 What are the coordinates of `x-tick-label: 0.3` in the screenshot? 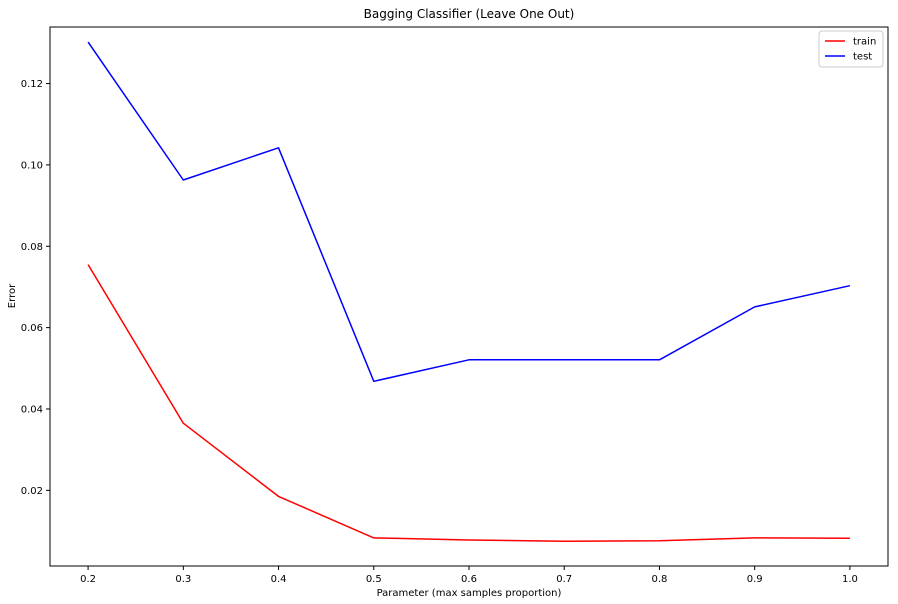 It's located at (183, 579).